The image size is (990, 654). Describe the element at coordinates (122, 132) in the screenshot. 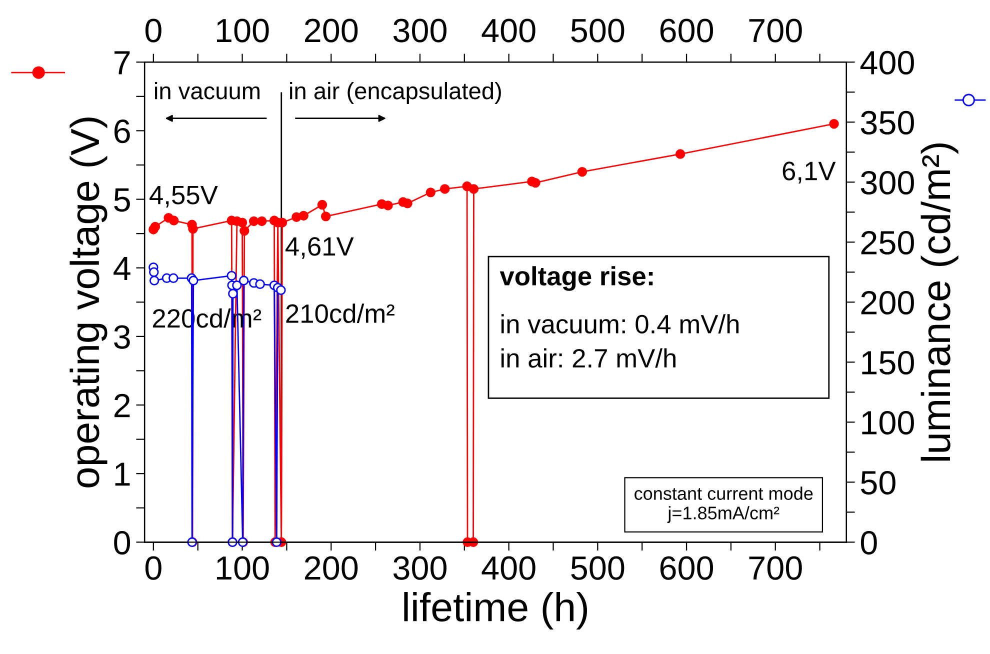

I see `y-tick-label: 6` at that location.